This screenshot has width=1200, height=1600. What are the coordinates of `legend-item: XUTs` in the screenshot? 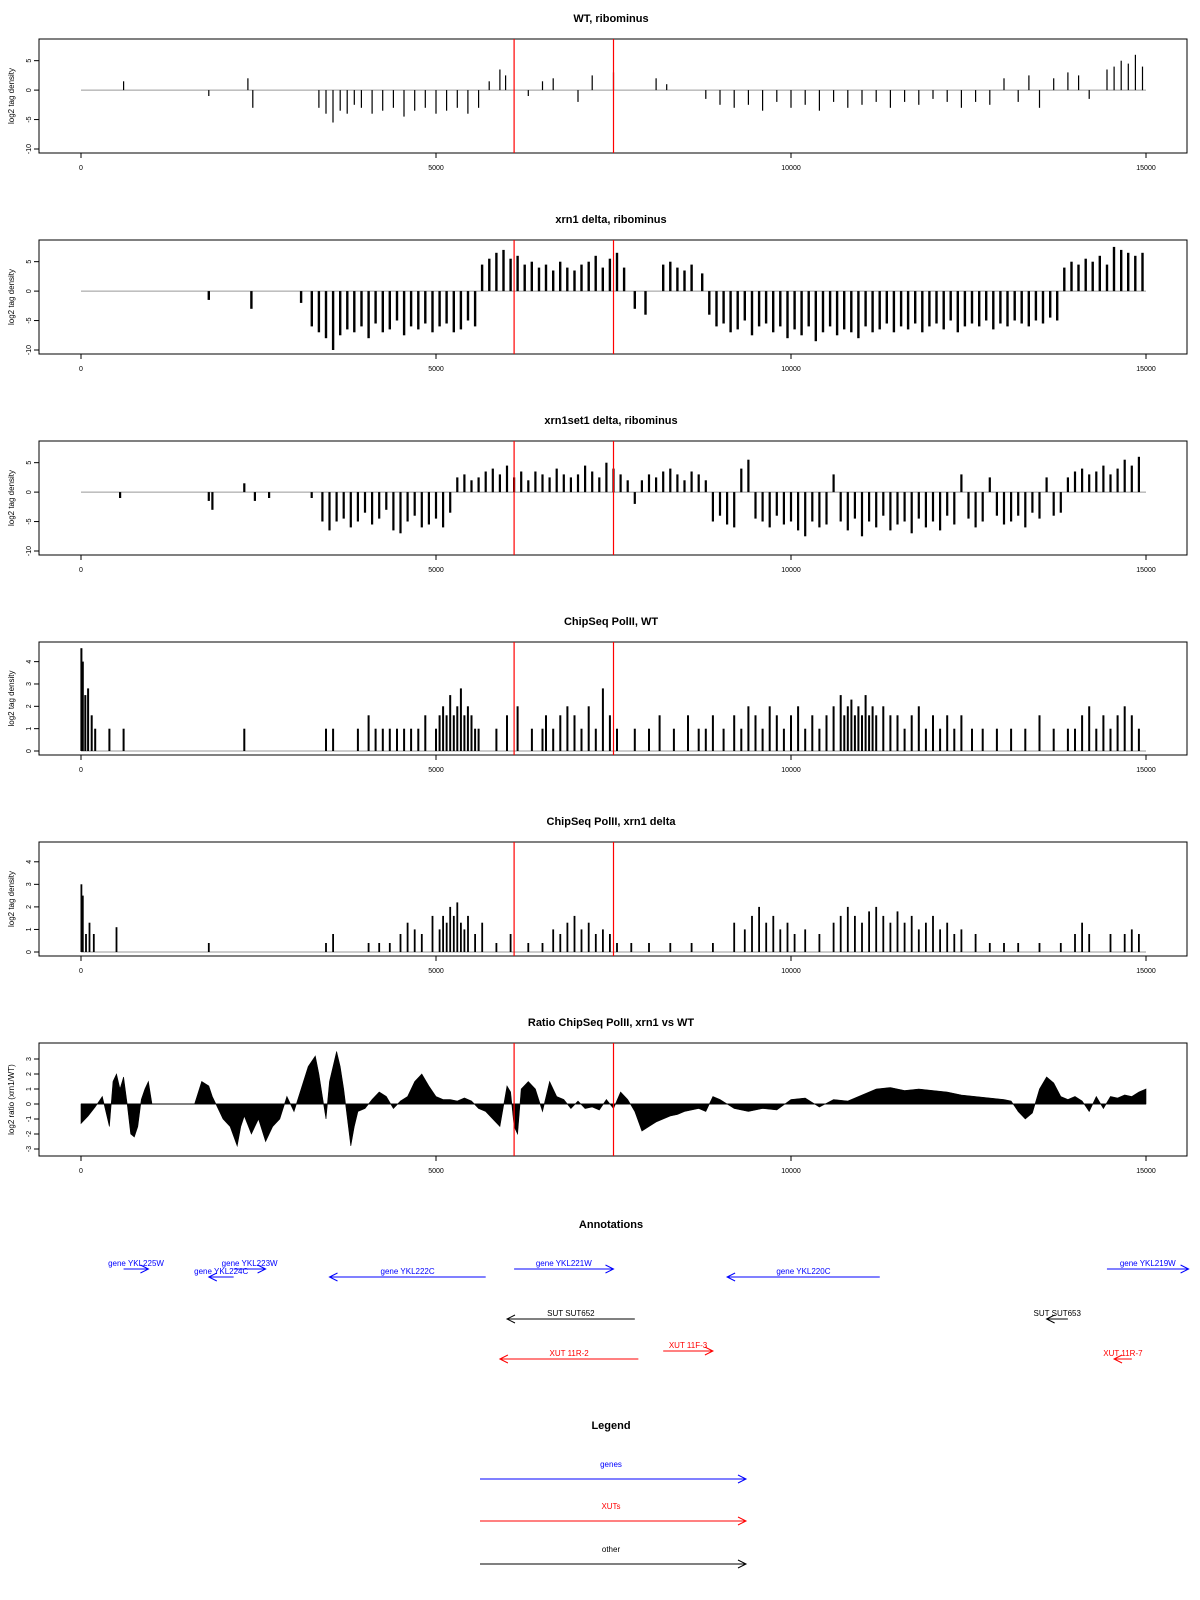 It's located at (614, 1514).